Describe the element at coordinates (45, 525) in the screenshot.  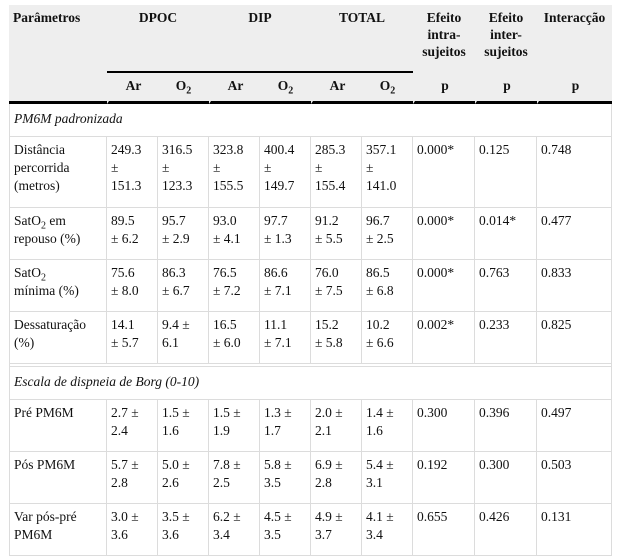
I see `row-label: Var pós-pré PM6M` at that location.